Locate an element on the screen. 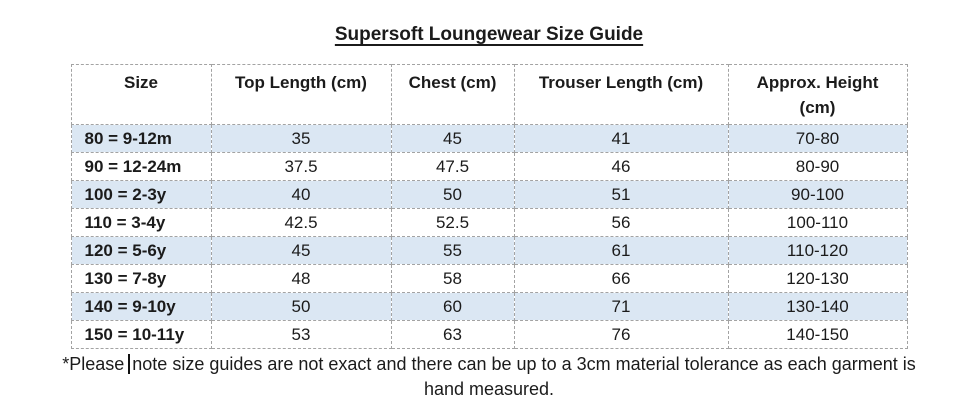 This screenshot has width=978, height=415. footnote-line1-start: *Please is located at coordinates (93, 364).